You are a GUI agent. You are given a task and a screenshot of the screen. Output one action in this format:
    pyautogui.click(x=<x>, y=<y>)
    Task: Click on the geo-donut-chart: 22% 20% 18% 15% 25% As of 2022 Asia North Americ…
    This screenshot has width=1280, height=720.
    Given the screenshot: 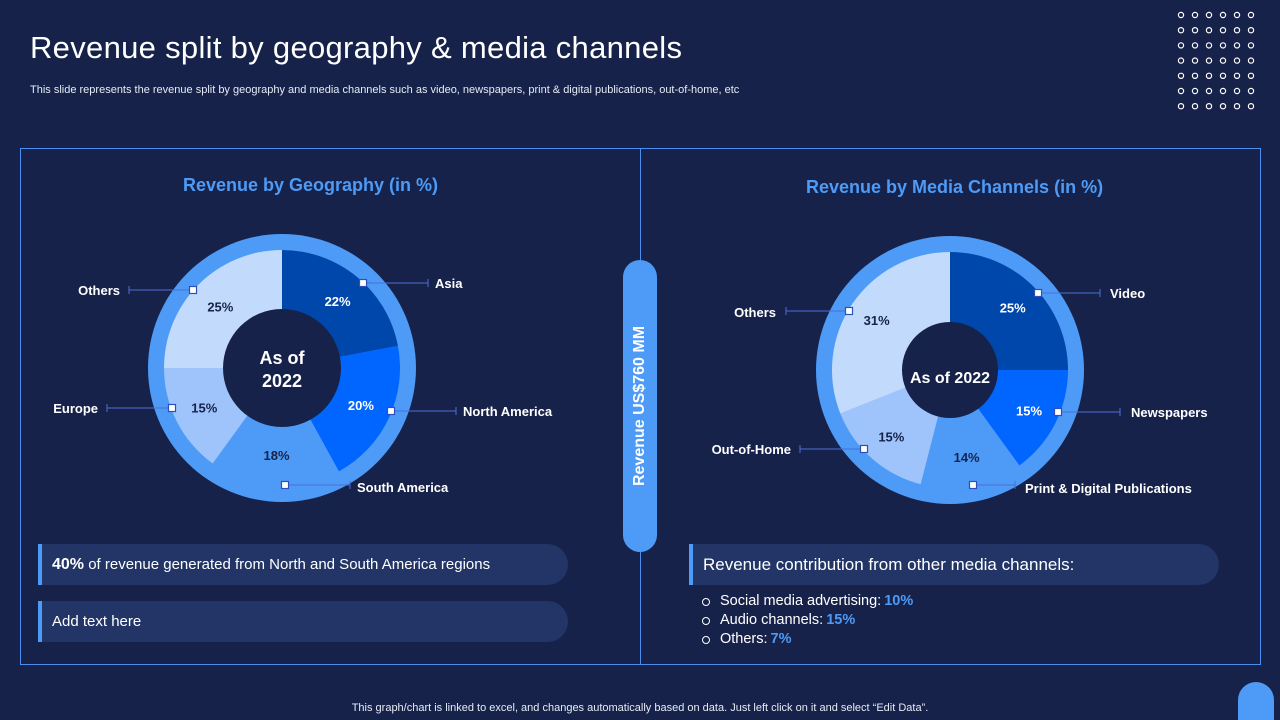 What is the action you would take?
    pyautogui.click(x=303, y=368)
    